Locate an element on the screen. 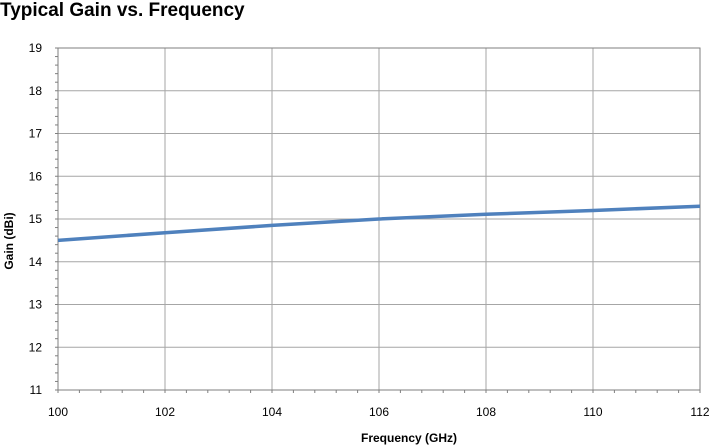 This screenshot has width=715, height=447. y-tick-label: 15 is located at coordinates (36, 219).